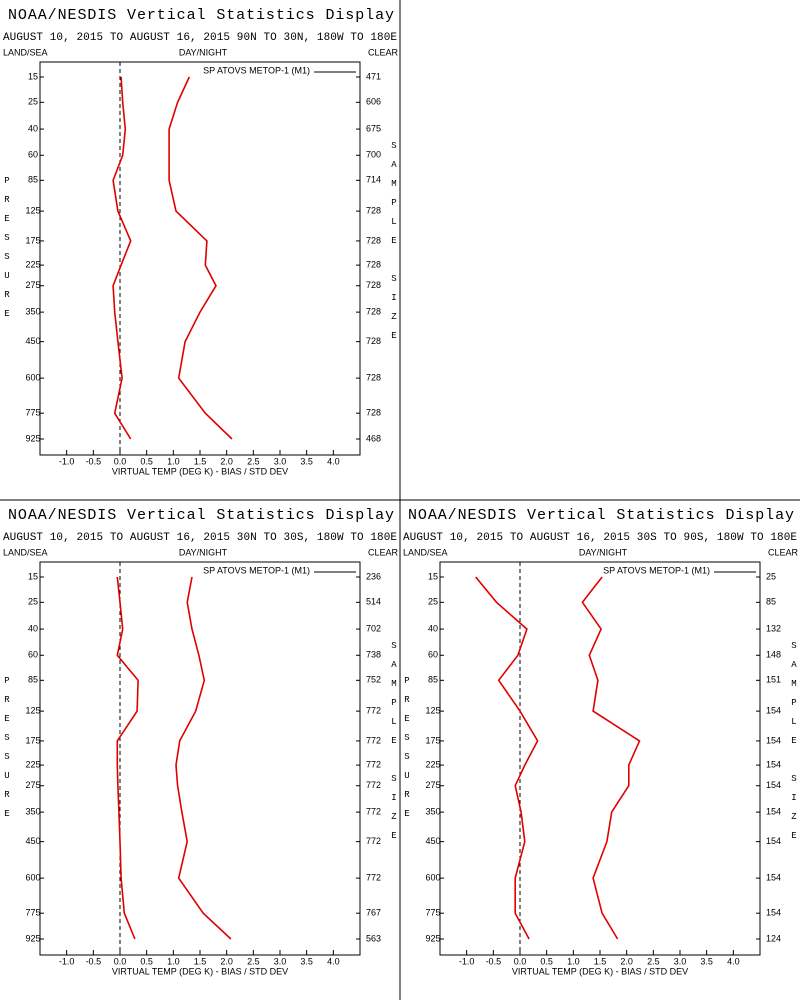 The image size is (800, 1000). What do you see at coordinates (373, 155) in the screenshot?
I see `sample-size-label: 700` at bounding box center [373, 155].